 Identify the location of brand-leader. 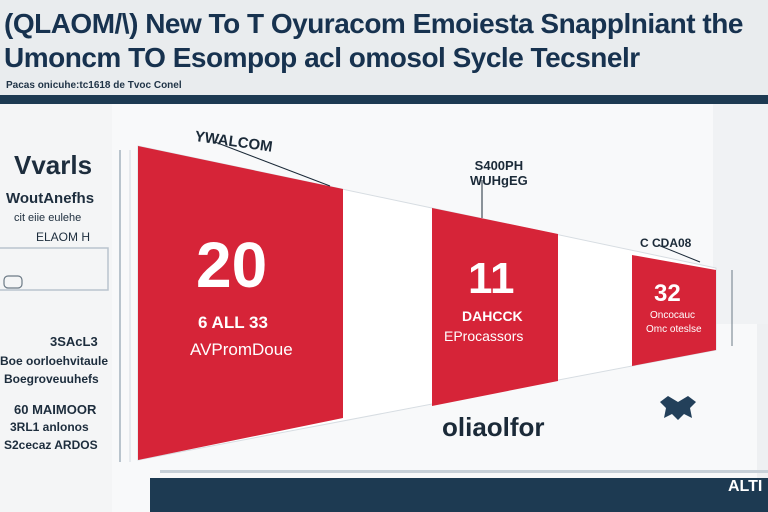
(272, 164).